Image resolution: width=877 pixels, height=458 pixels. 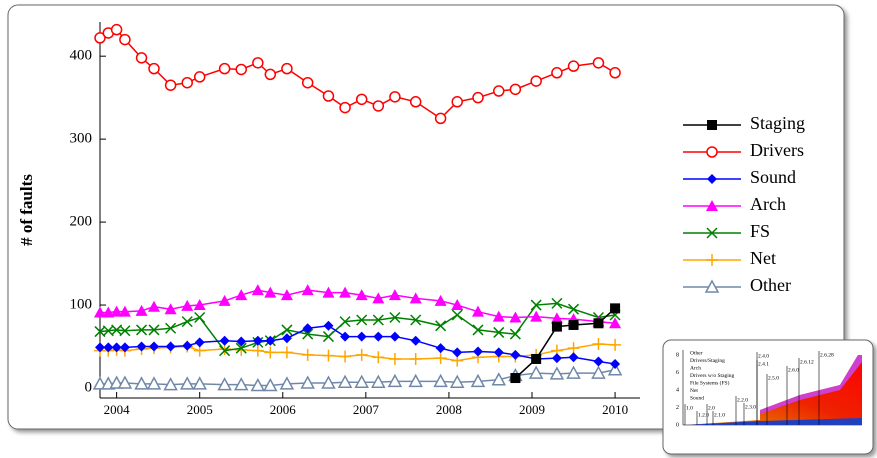 I want to click on legend-label: Staging, so click(x=777, y=123).